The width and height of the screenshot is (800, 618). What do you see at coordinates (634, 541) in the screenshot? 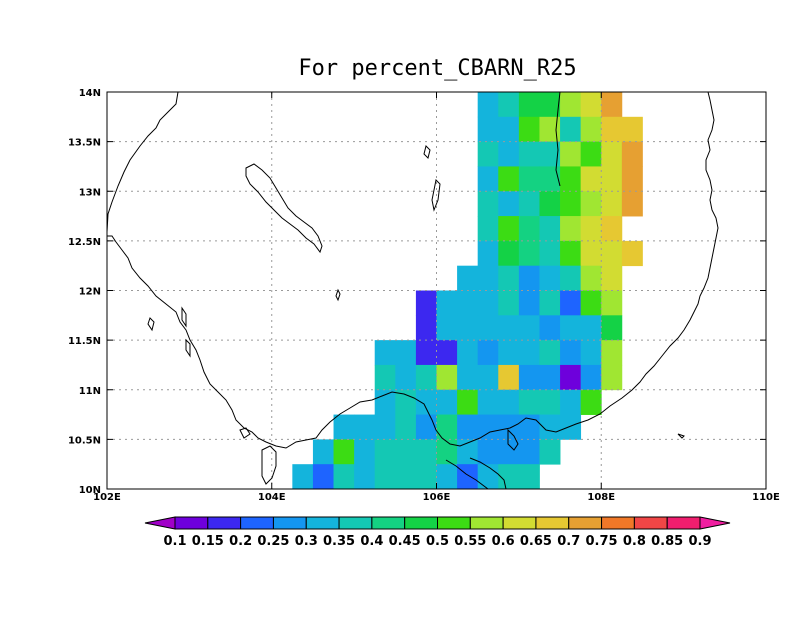
I see `colorbar-label: 0.8` at bounding box center [634, 541].